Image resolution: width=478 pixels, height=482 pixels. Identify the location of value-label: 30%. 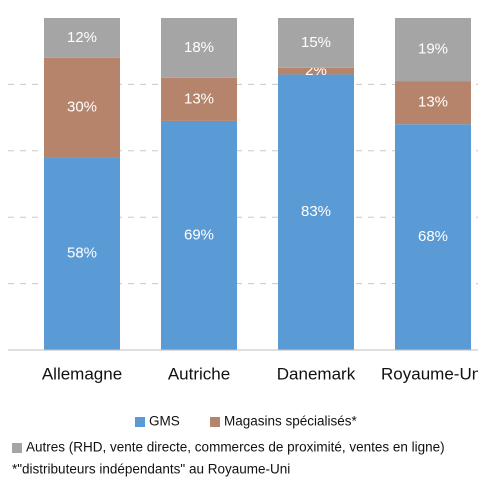
(82, 107).